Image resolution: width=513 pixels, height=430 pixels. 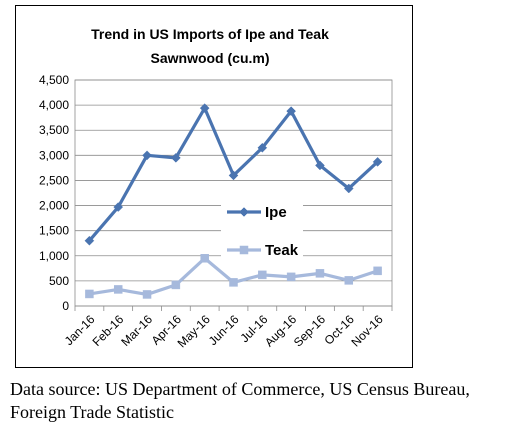 What do you see at coordinates (54, 105) in the screenshot?
I see `y-tick-label: 4,000` at bounding box center [54, 105].